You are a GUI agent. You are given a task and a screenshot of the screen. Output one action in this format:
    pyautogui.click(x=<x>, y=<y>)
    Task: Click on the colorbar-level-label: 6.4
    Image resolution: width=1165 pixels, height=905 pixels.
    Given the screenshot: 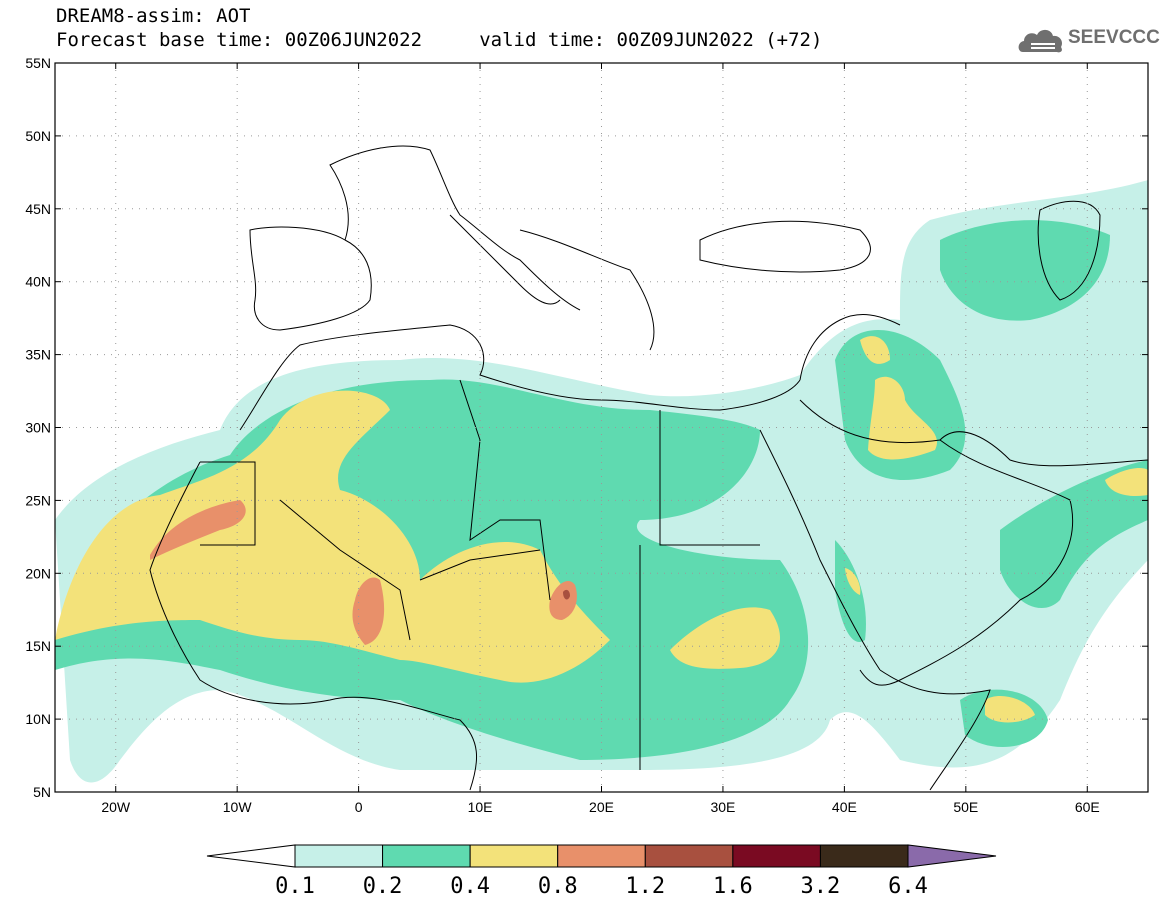 What is the action you would take?
    pyautogui.click(x=908, y=886)
    